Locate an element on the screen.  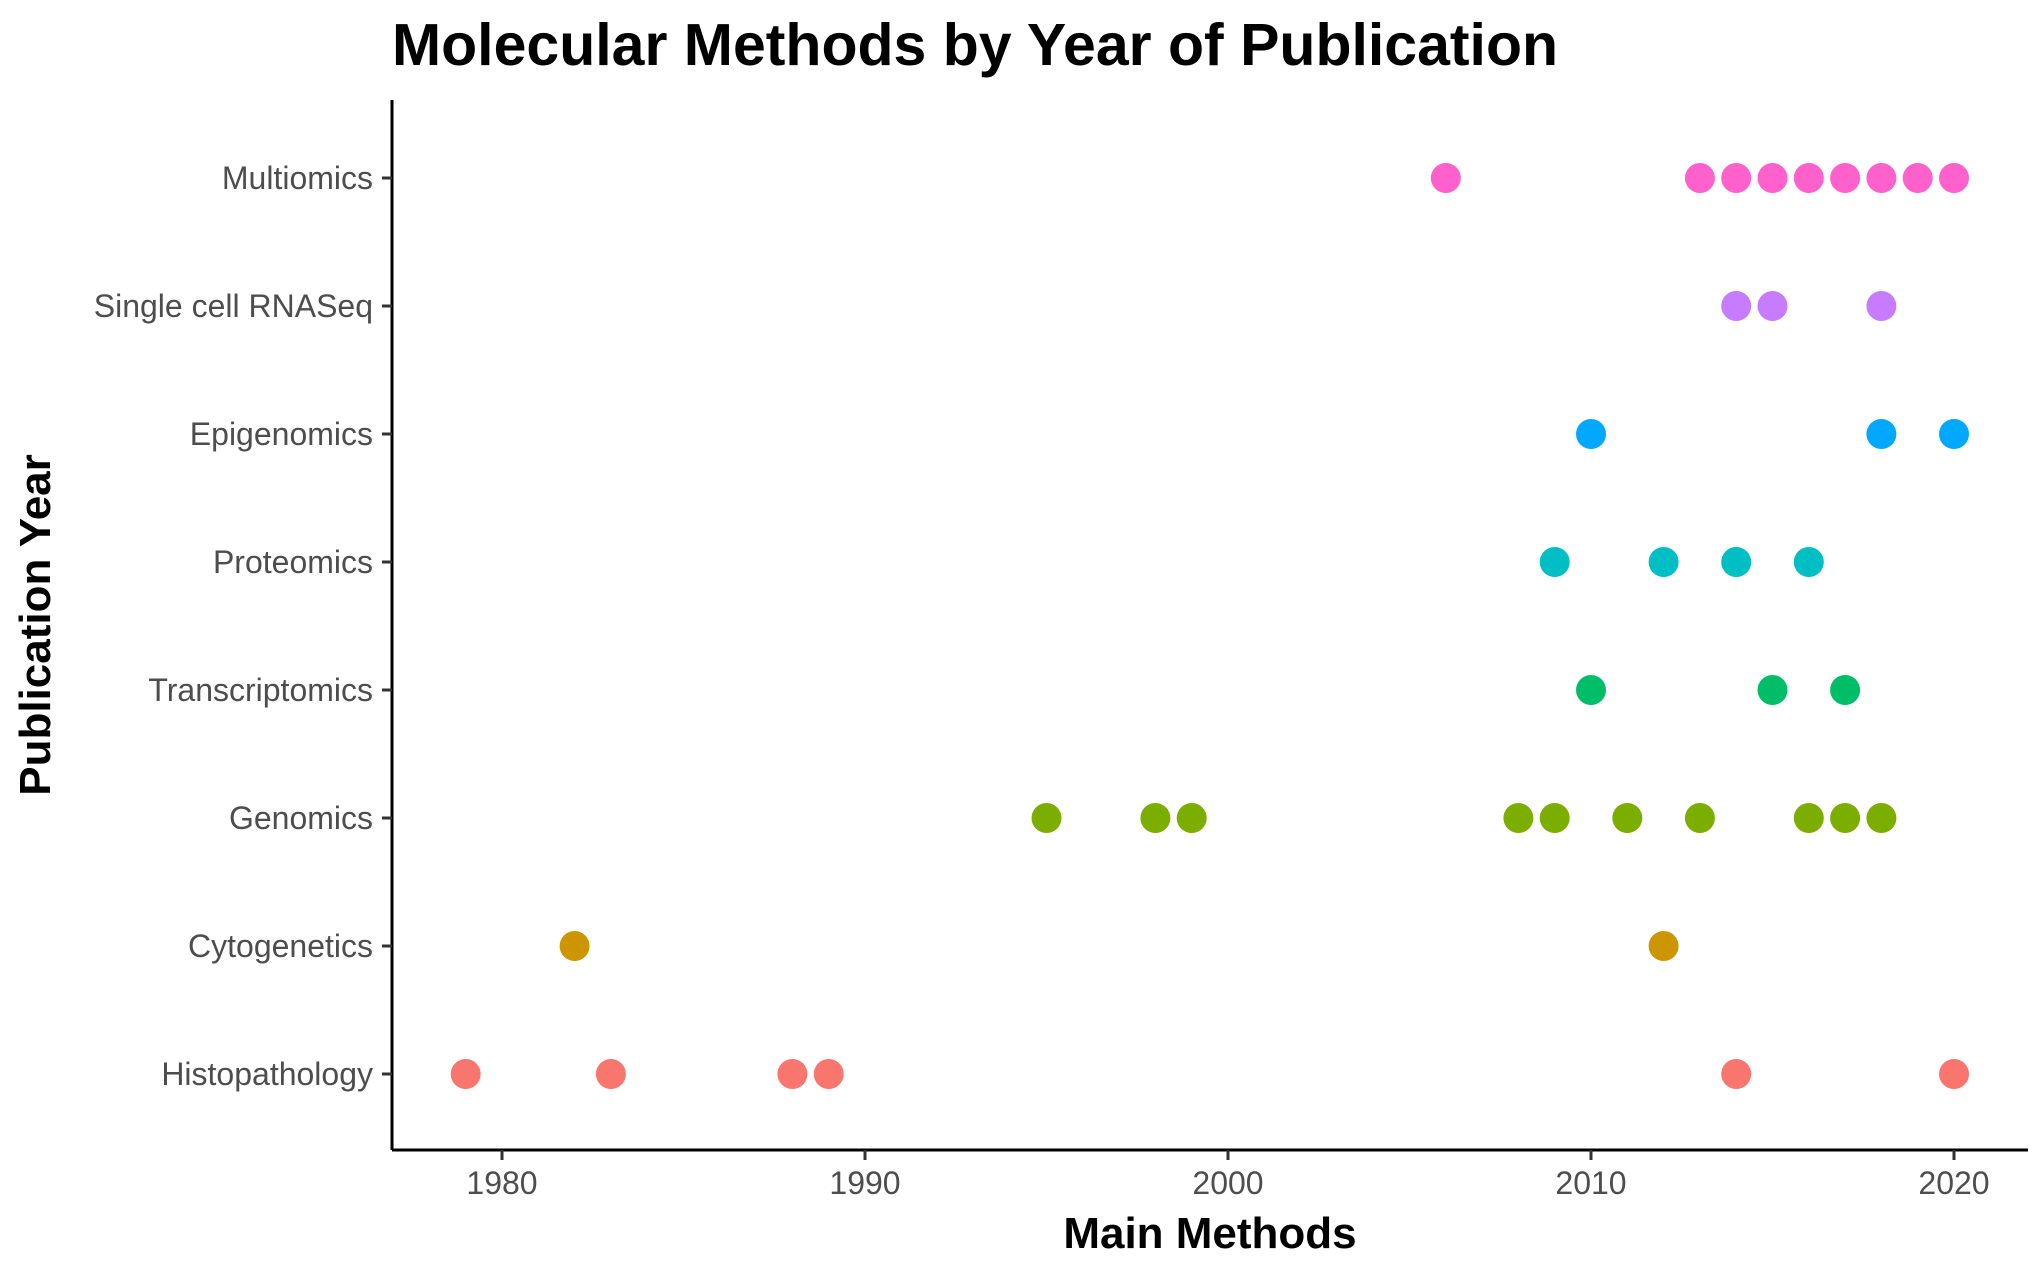
x-tick-label: 2000 is located at coordinates (1227, 1183).